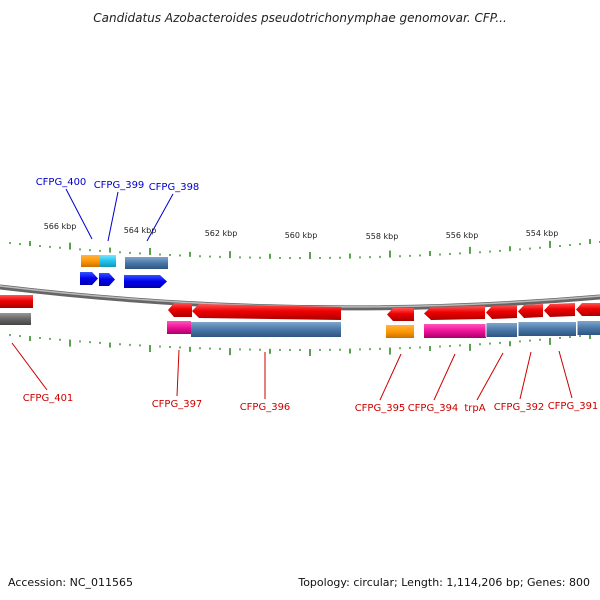 Image resolution: width=600 pixels, height=600 pixels. I want to click on accession-text: Accession: NC_011565, so click(70, 582).